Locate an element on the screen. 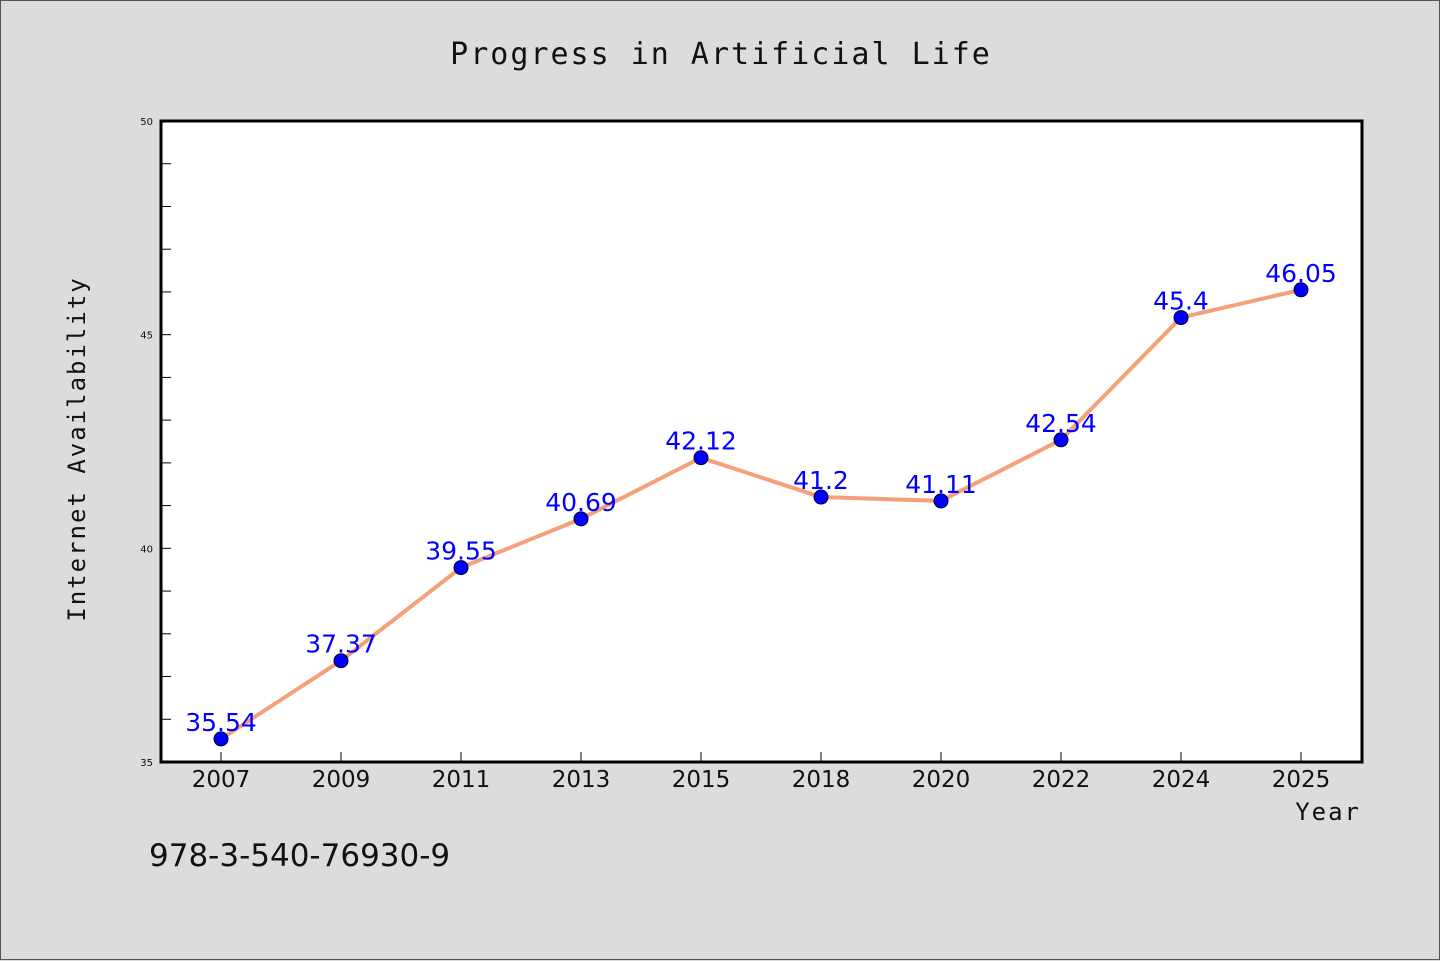 The image size is (1440, 961). x-tick-label: 2013 is located at coordinates (581, 780).